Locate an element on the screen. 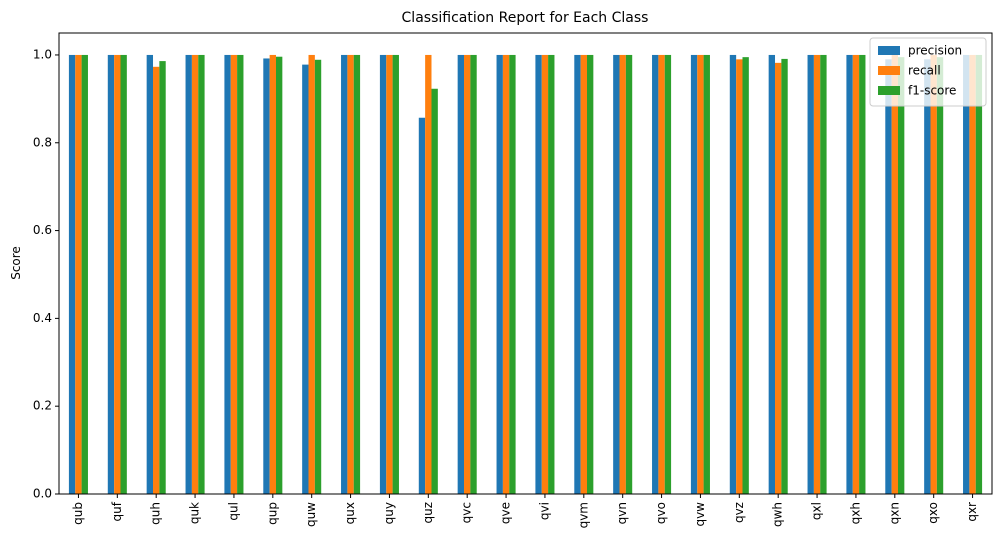  x-tick-label: qwh is located at coordinates (778, 514).